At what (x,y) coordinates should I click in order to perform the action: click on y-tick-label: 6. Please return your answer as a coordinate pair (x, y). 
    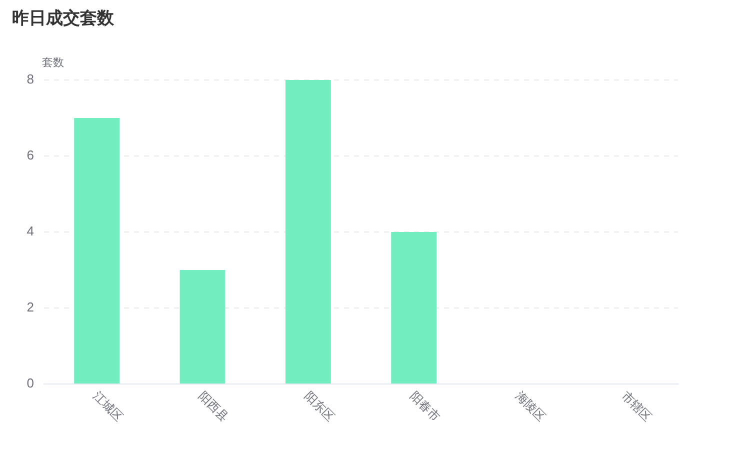
    Looking at the image, I should click on (30, 155).